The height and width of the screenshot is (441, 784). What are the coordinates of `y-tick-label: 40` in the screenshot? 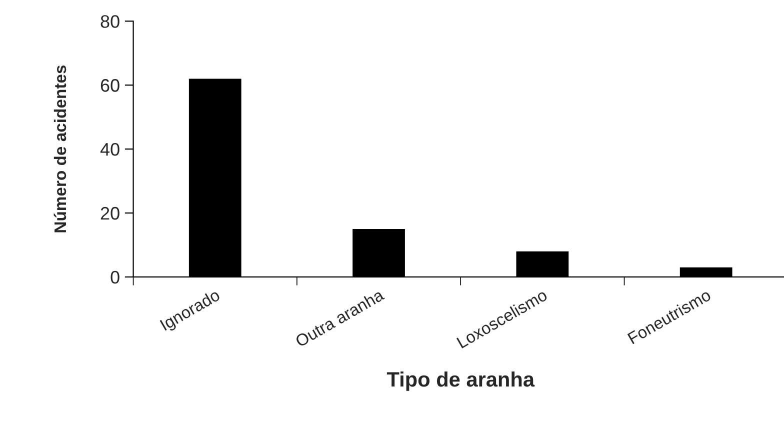 It's located at (110, 149).